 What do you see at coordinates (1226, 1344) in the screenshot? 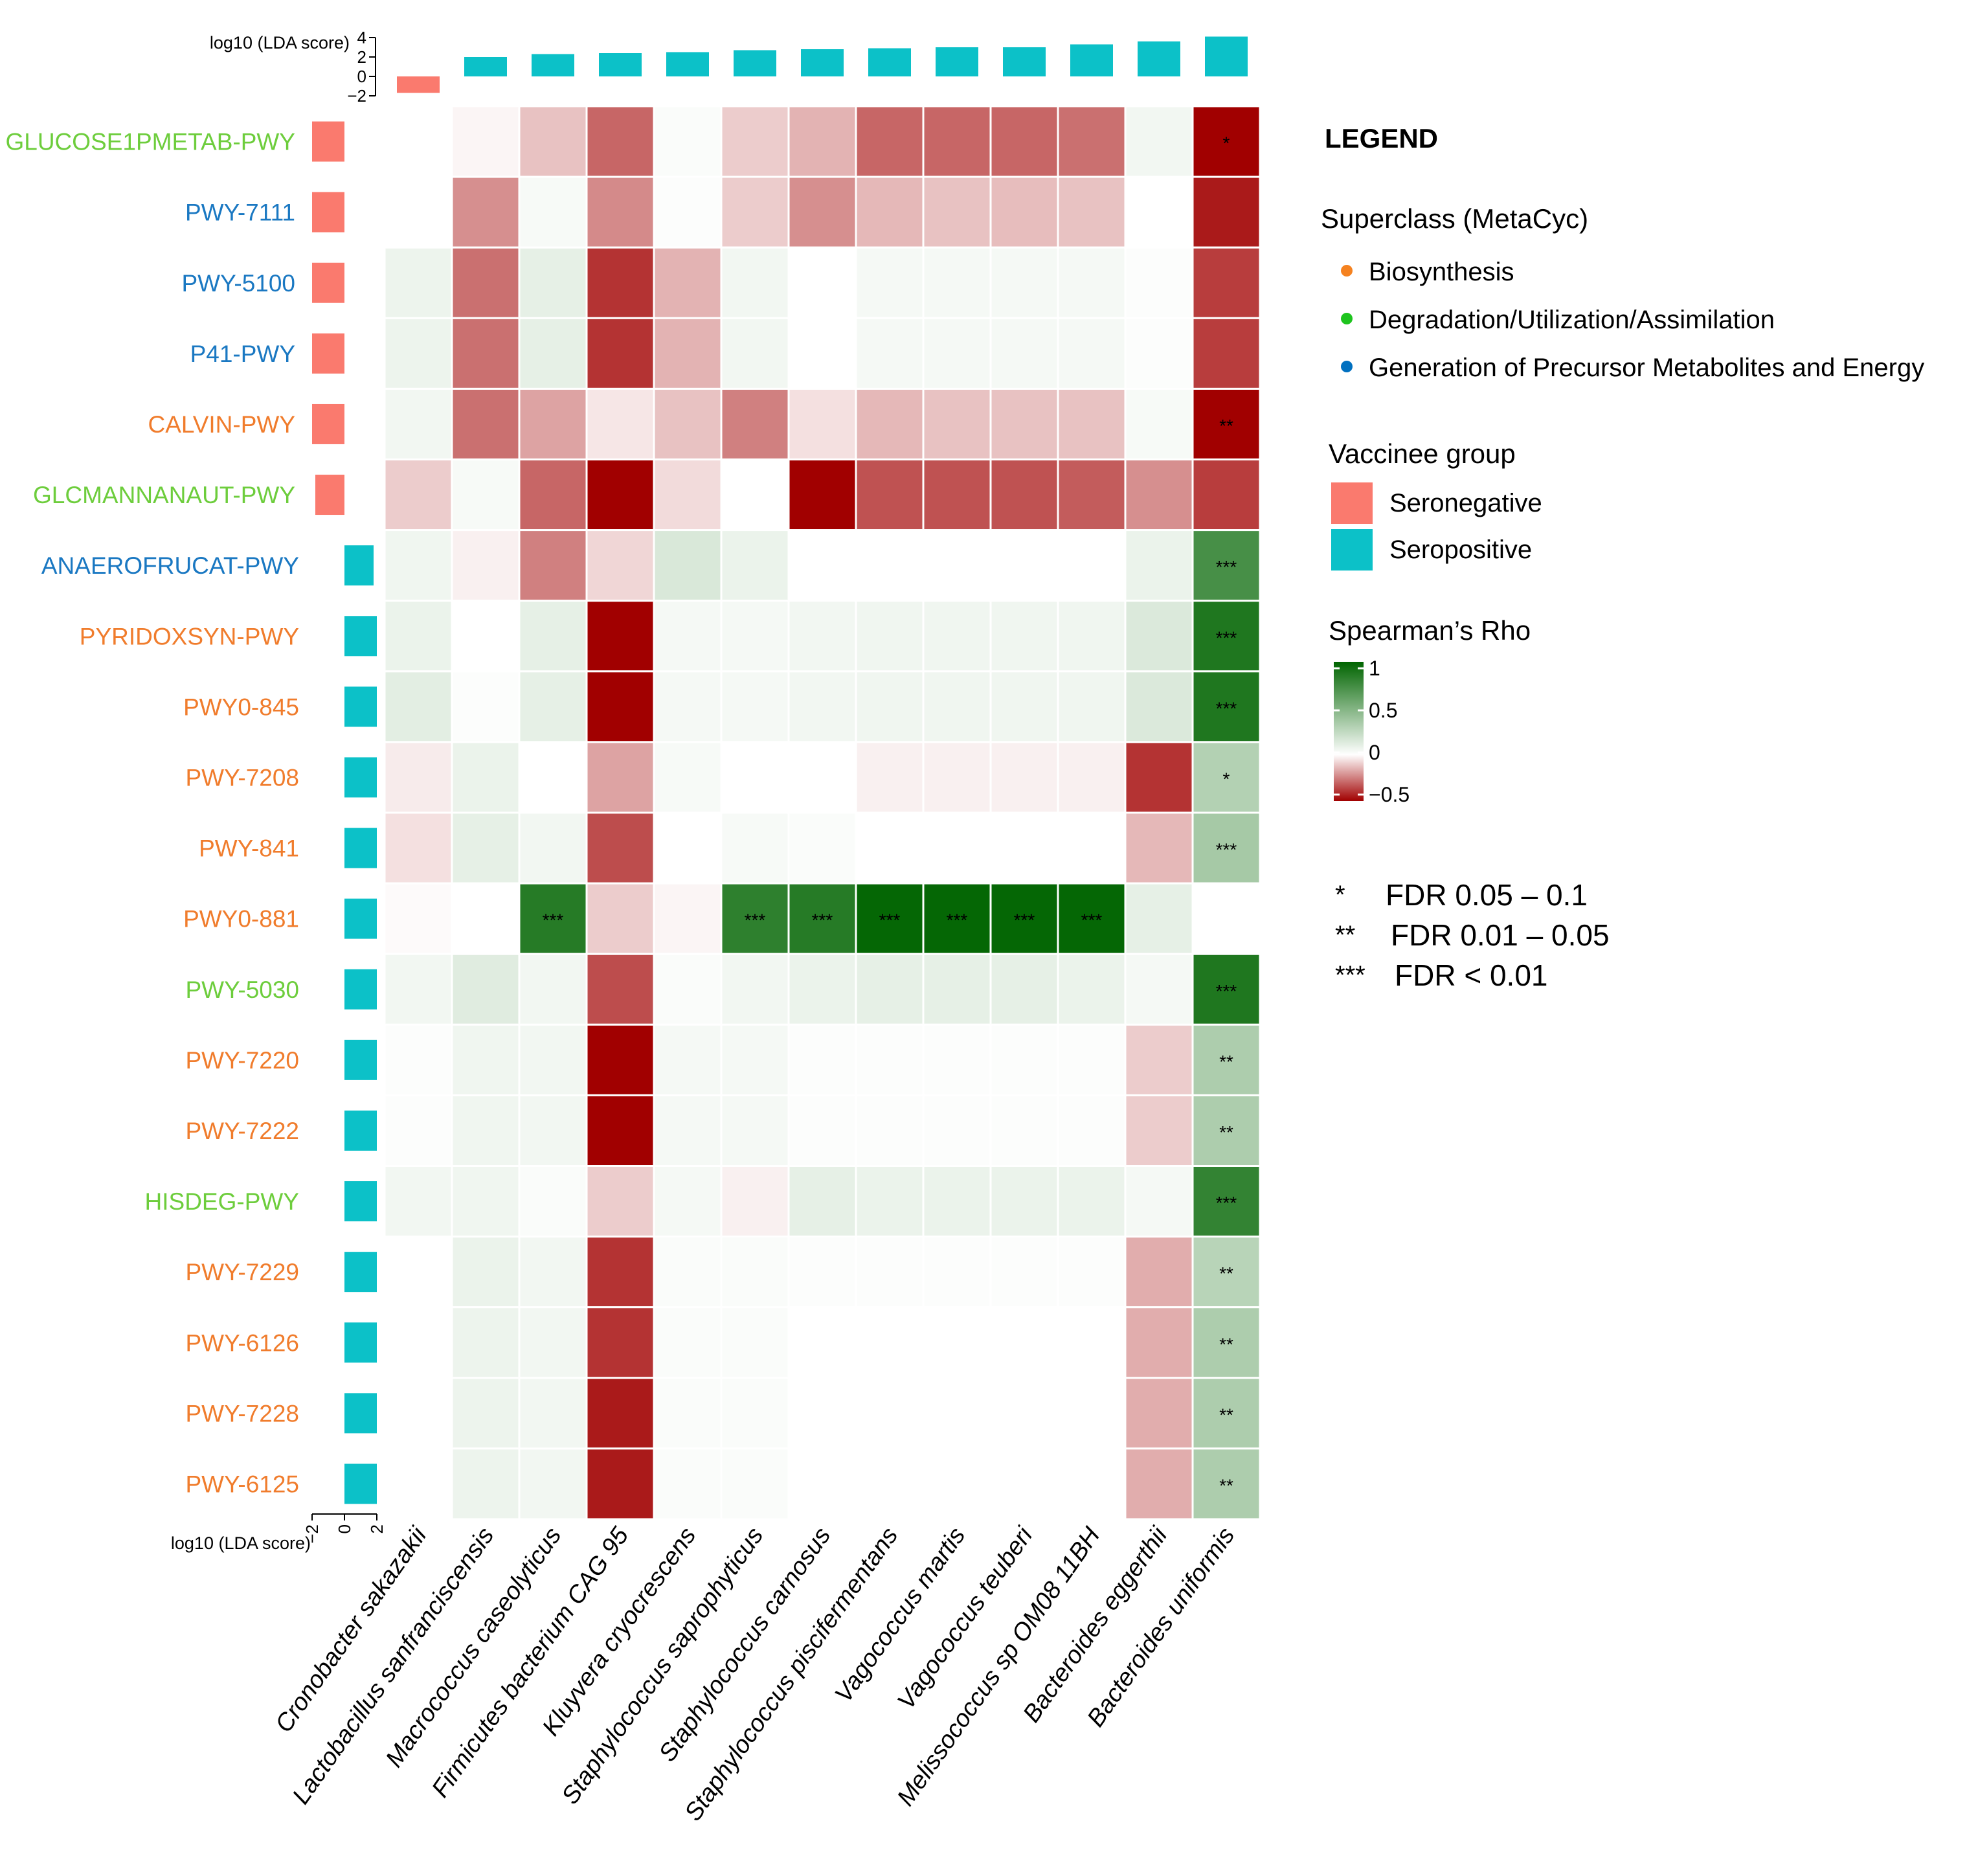
I see `significance-mark: **` at bounding box center [1226, 1344].